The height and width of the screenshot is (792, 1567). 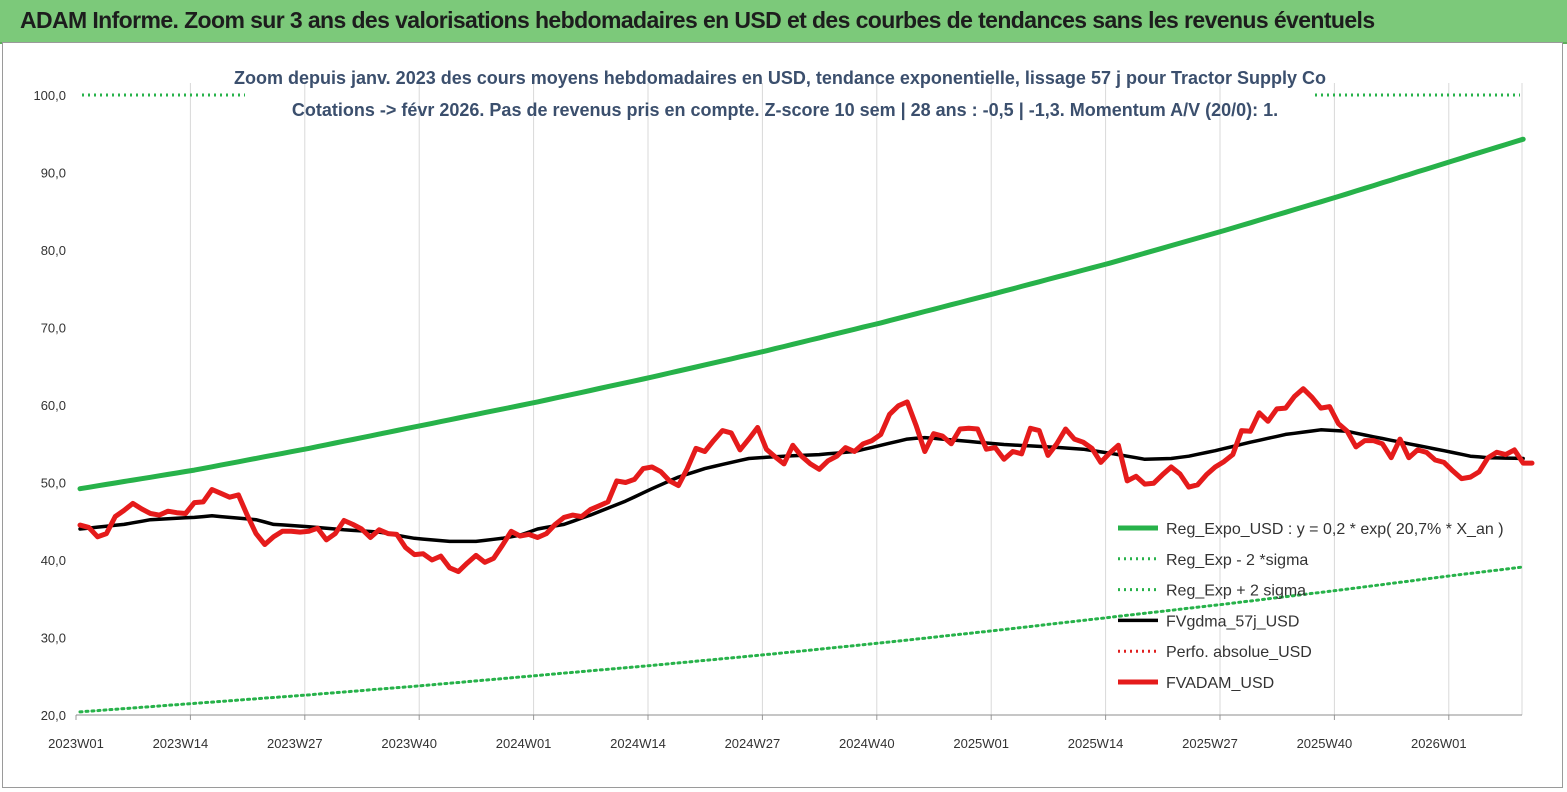 I want to click on x-tick-label: 2025W40, so click(x=1325, y=743).